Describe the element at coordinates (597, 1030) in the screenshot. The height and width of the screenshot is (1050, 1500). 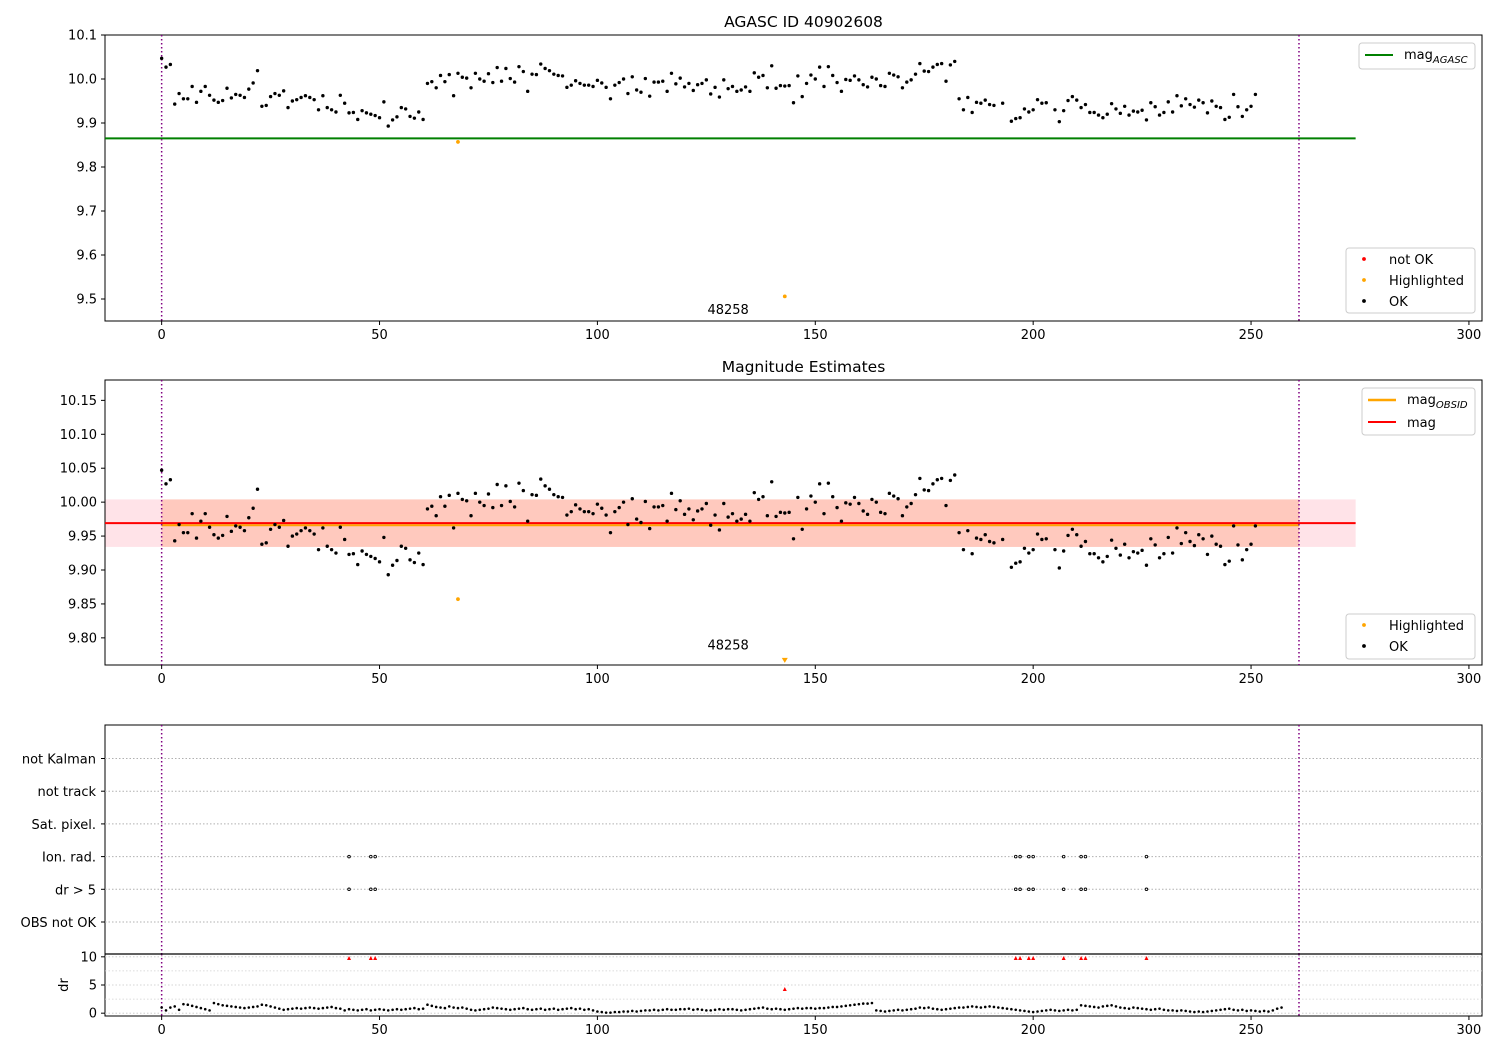
I see `x-tick-label: 100` at that location.